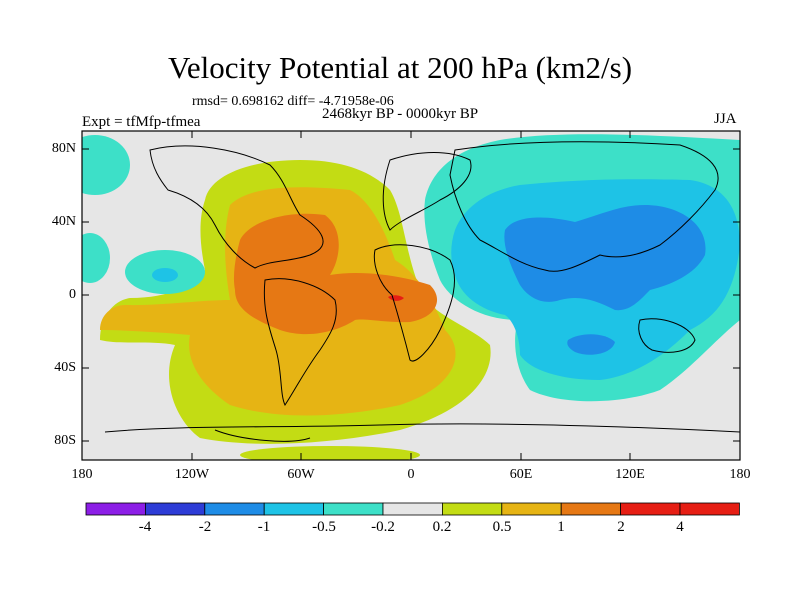 Image resolution: width=800 pixels, height=600 pixels. I want to click on lon-label-120w: 120W, so click(192, 474).